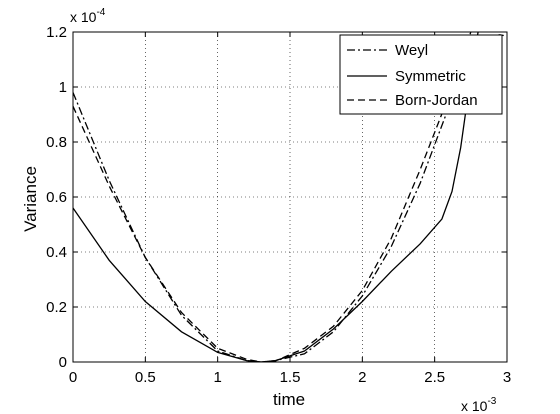 This screenshot has width=560, height=414. I want to click on y-tick-label: 1.2, so click(56, 32).